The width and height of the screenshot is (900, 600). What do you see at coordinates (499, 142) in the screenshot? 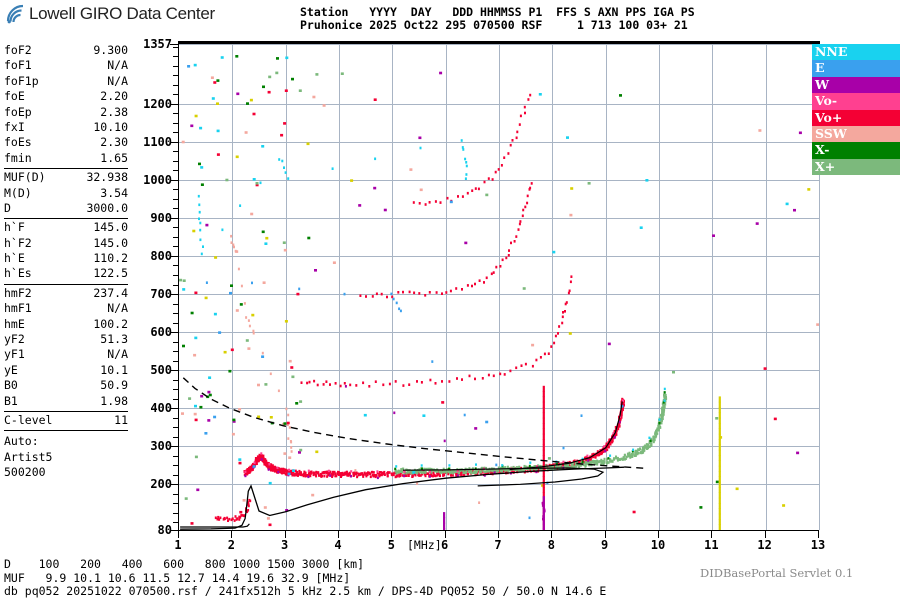
I see `gridline-horizontal` at bounding box center [499, 142].